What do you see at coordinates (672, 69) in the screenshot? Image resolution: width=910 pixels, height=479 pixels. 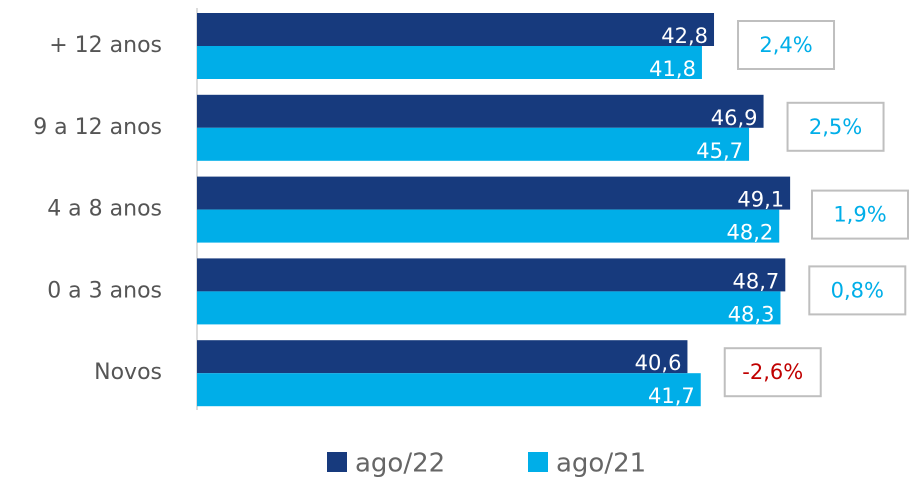 I see `value-label: 41,8` at bounding box center [672, 69].